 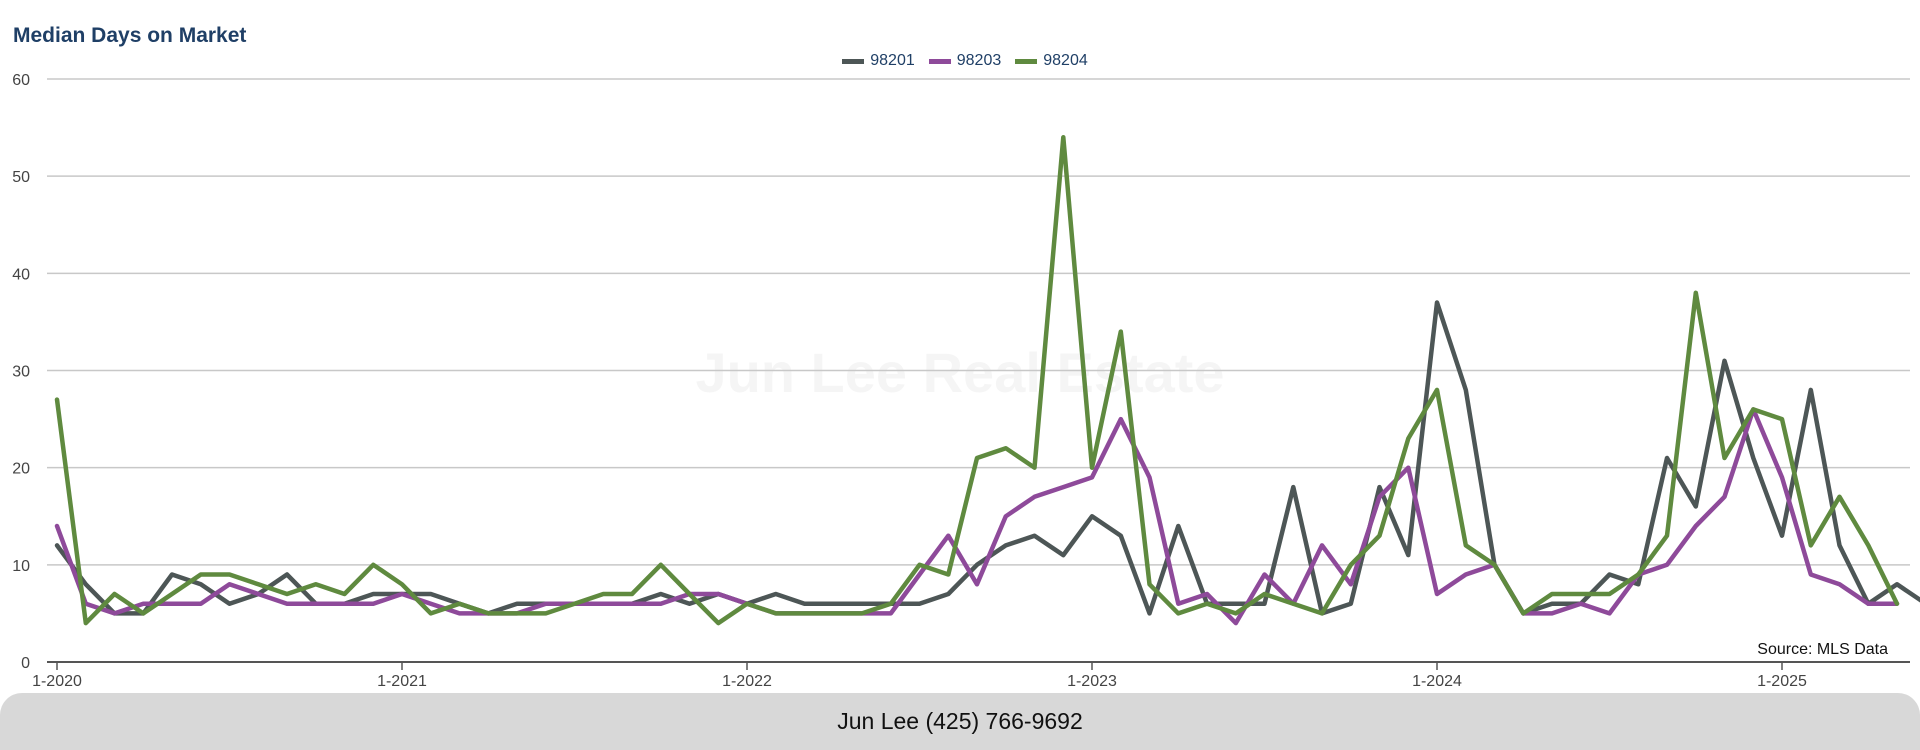 I want to click on y-tick-label: 20, so click(x=21, y=469).